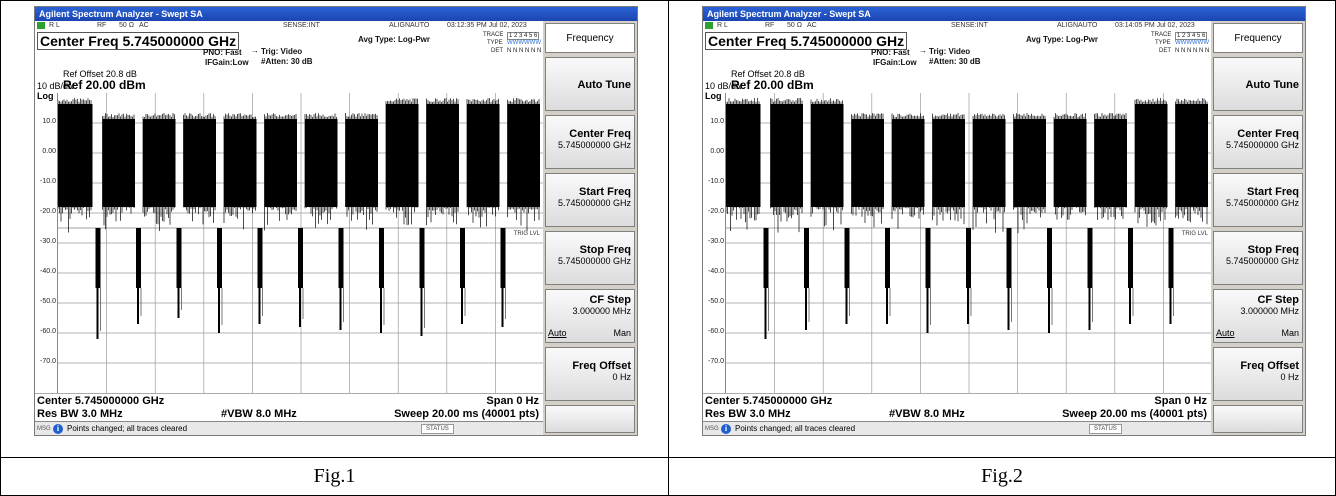 The image size is (1336, 496). What do you see at coordinates (48, 211) in the screenshot?
I see `y-tick-label: -20.0` at bounding box center [48, 211].